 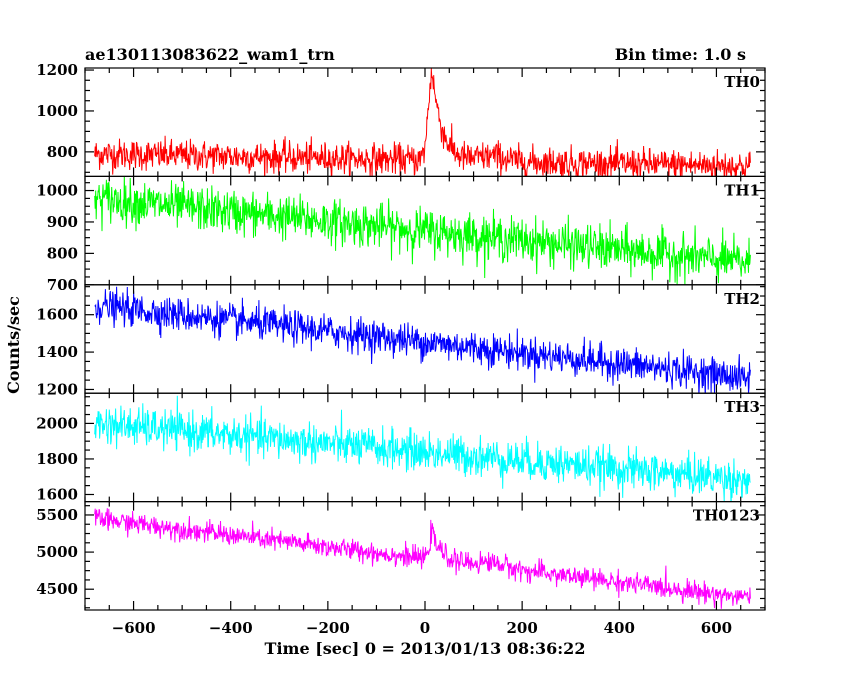 I want to click on y-tick-label: 4500, so click(x=57, y=589).